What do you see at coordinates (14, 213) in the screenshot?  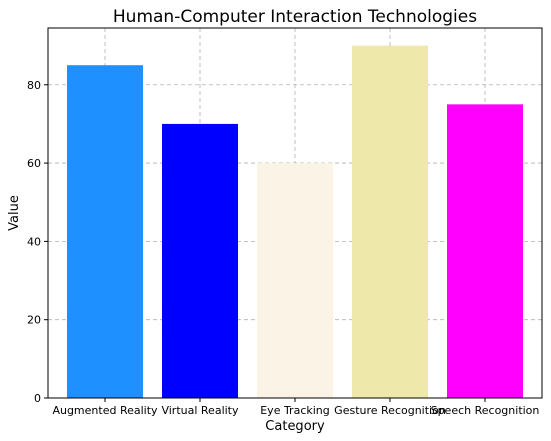 I see `y-axis-label: Value` at bounding box center [14, 213].